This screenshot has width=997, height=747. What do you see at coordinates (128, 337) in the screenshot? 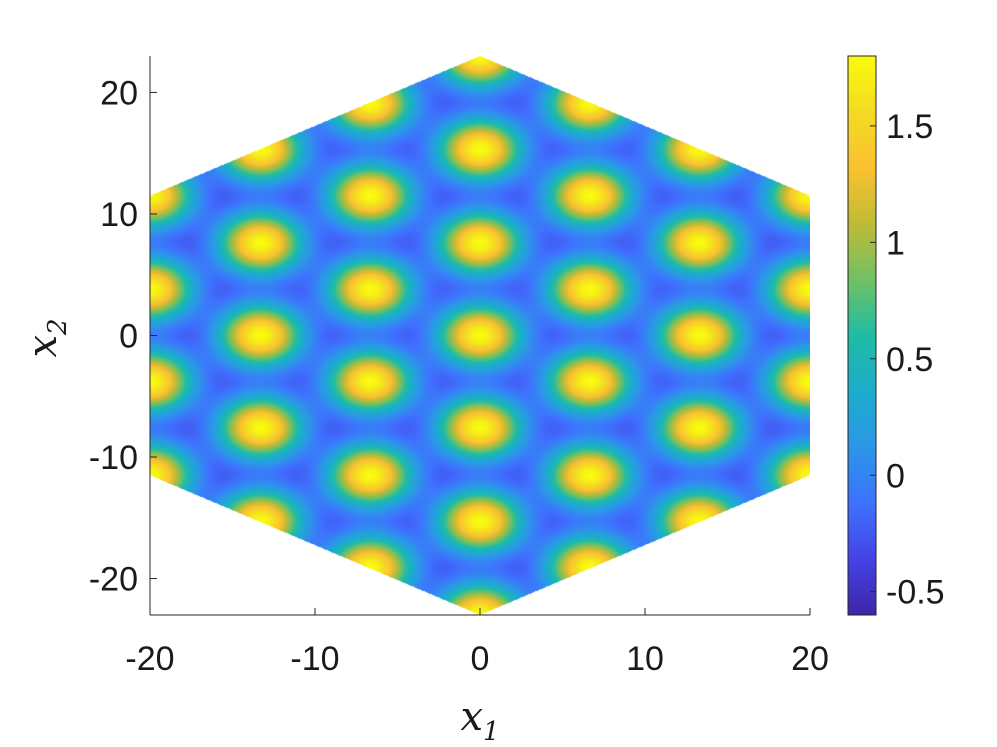
I see `y-tick-label: 0` at bounding box center [128, 337].